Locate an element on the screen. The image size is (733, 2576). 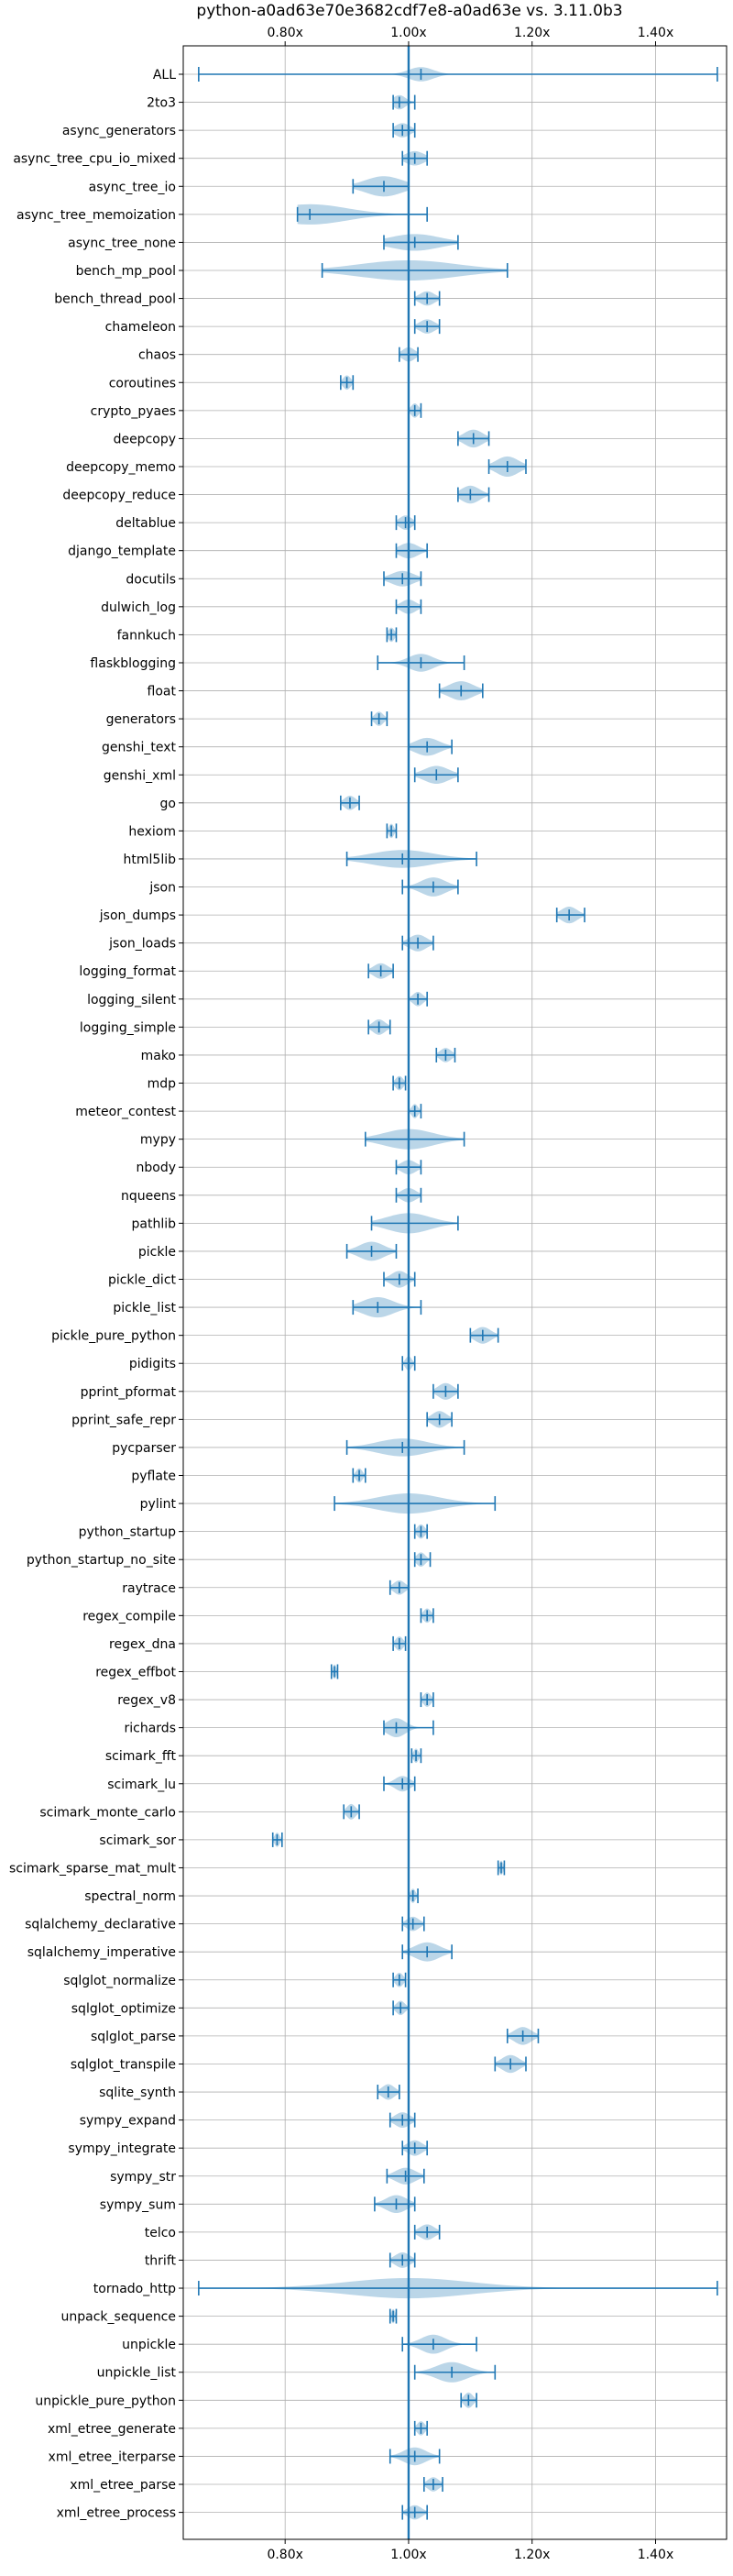
benchmark-label: scimark_lu is located at coordinates (141, 1785).